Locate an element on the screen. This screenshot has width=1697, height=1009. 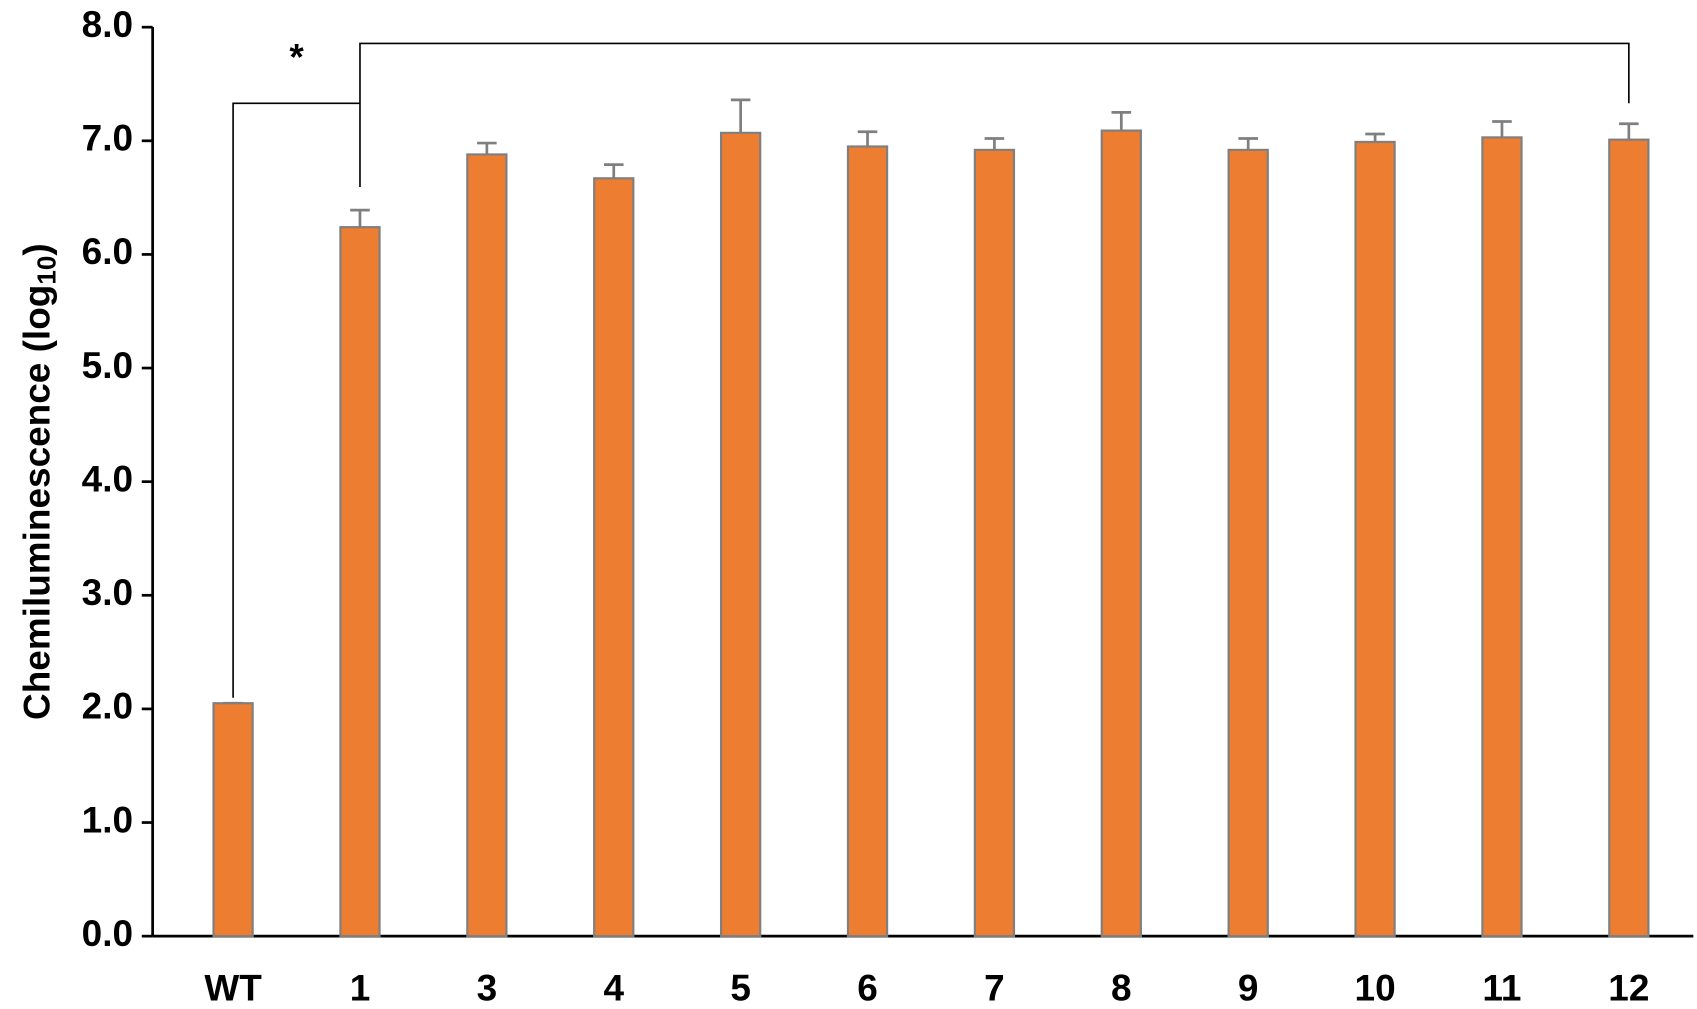
y-tick-label: 6.0 is located at coordinates (107, 251).